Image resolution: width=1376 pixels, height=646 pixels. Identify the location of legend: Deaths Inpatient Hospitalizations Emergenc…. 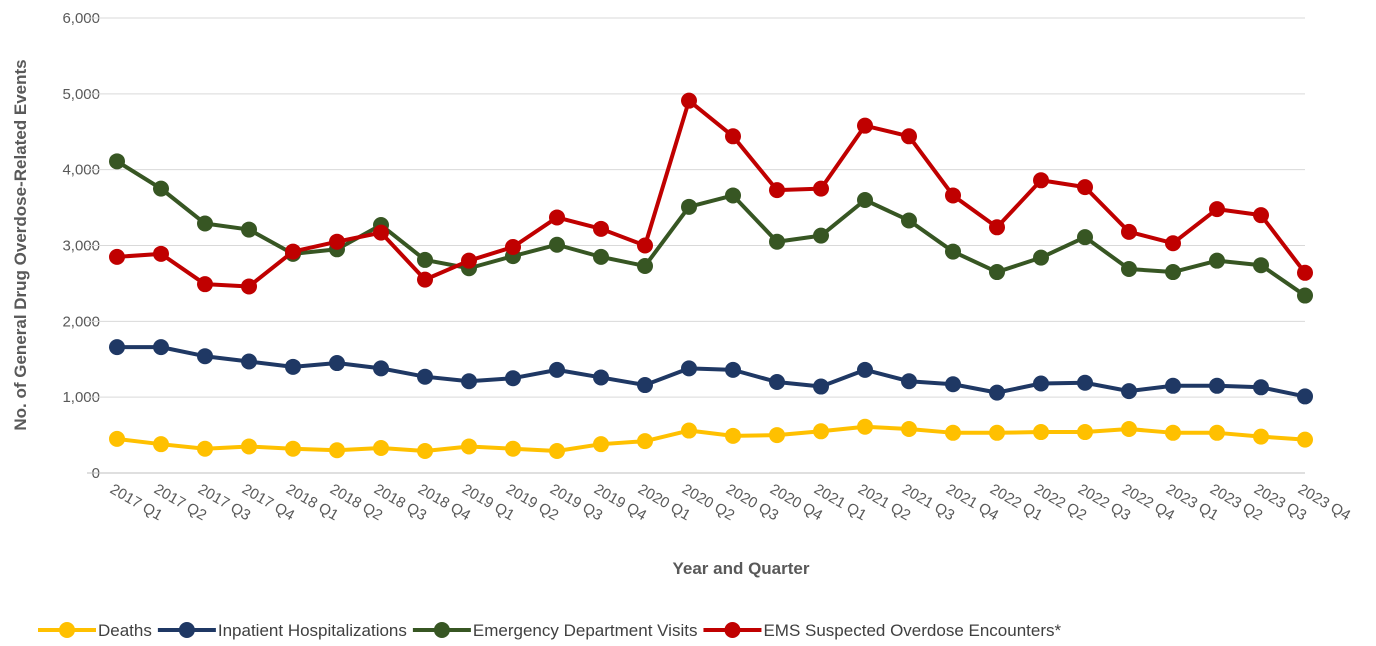
(549, 630).